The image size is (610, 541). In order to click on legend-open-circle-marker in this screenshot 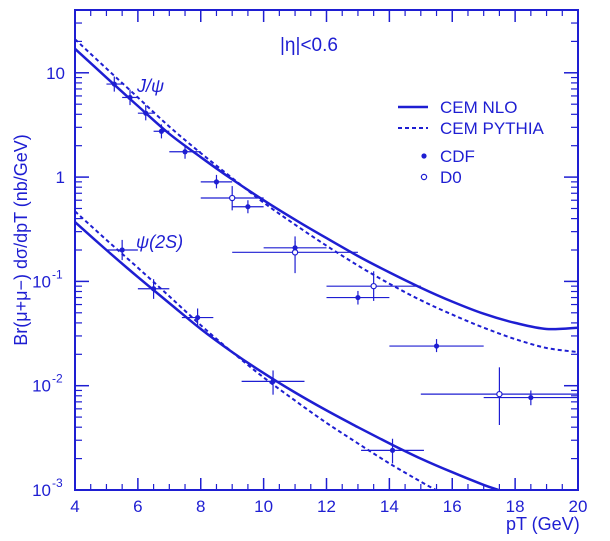, I will do `click(424, 177)`.